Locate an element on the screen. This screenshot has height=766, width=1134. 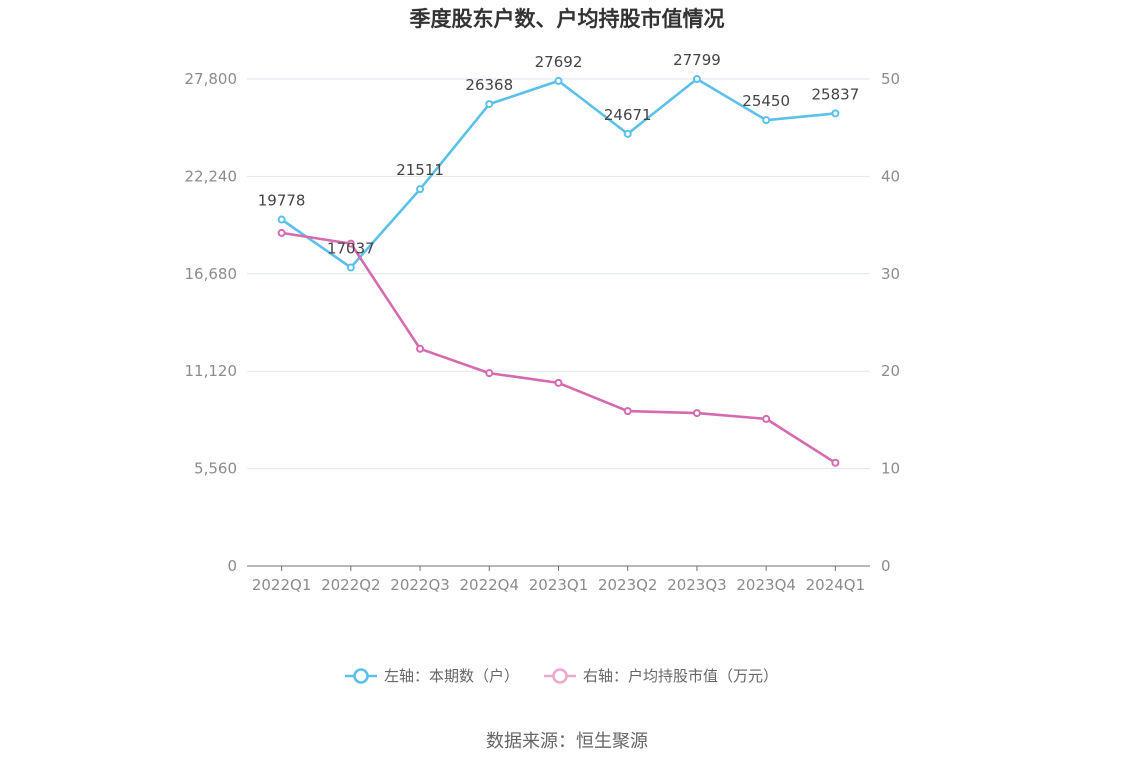
right-tick-label: 40 is located at coordinates (890, 176).